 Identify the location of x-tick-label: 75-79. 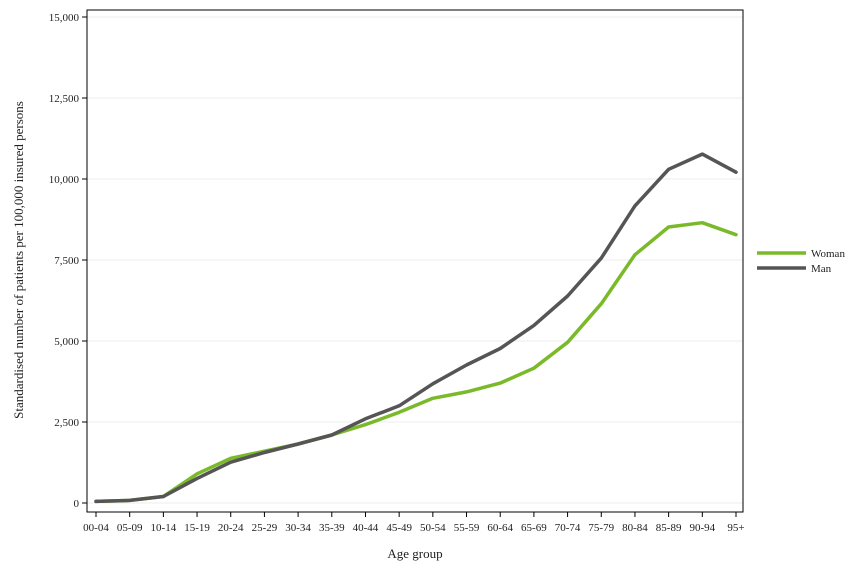
(601, 528).